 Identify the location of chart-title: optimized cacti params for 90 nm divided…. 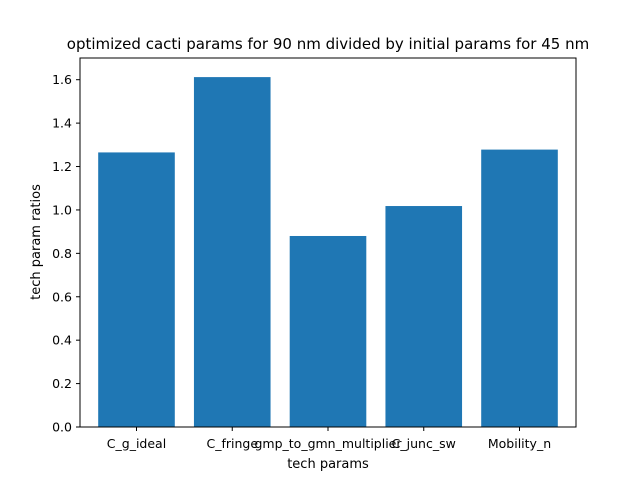
(328, 44).